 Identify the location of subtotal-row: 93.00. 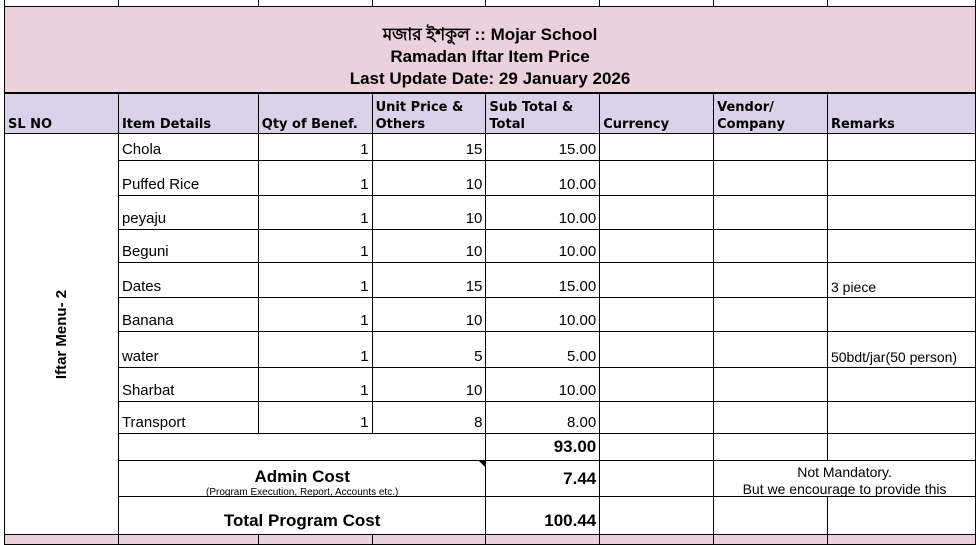
(490, 447).